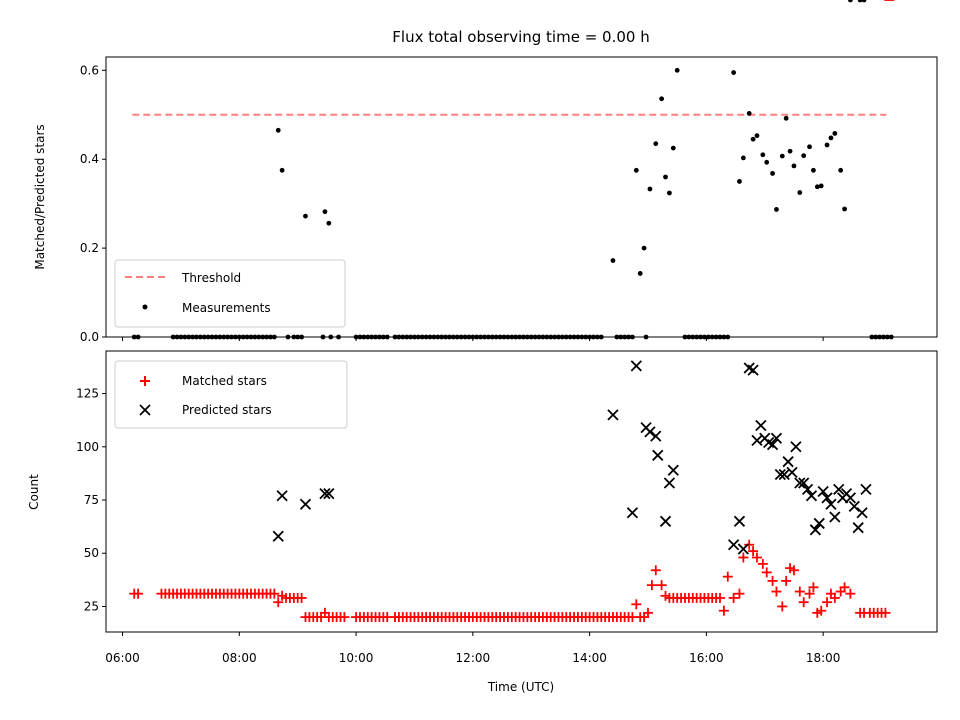 This screenshot has width=960, height=720. I want to click on x-tick-label: 12:00, so click(473, 658).